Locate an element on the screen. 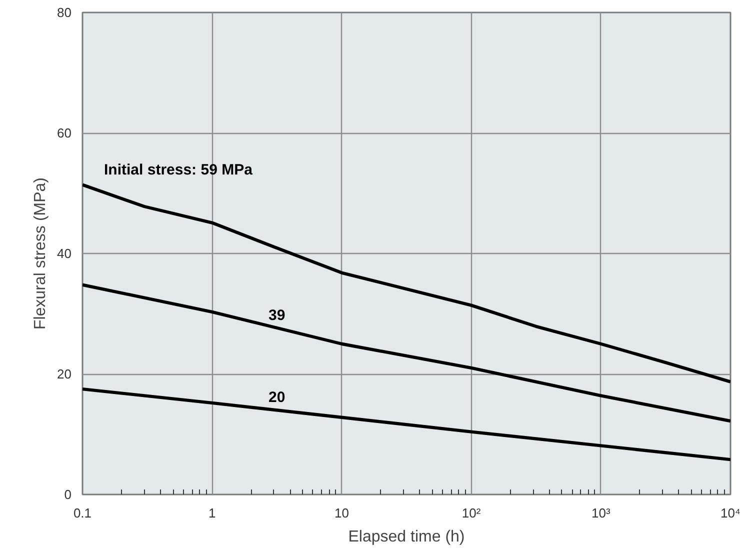  series-label: 39 is located at coordinates (277, 315).